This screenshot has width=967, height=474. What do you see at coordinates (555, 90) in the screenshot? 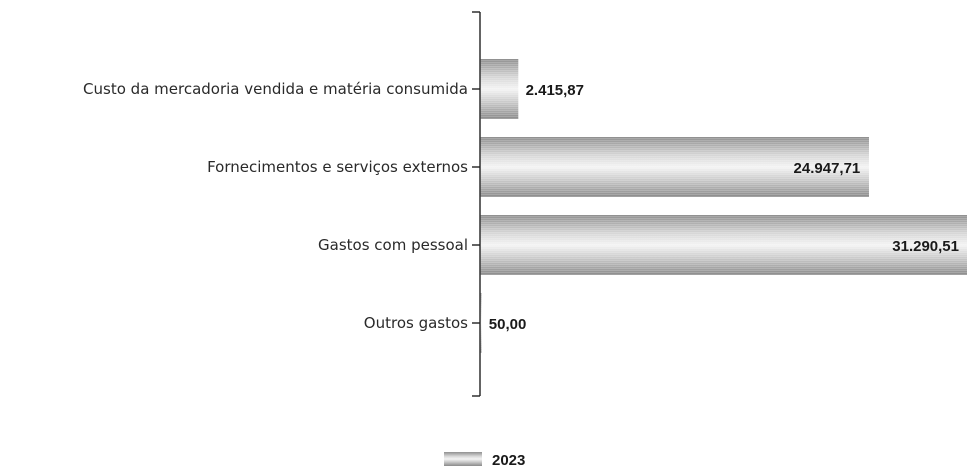
I see `data-label: 2.415,87` at bounding box center [555, 90].